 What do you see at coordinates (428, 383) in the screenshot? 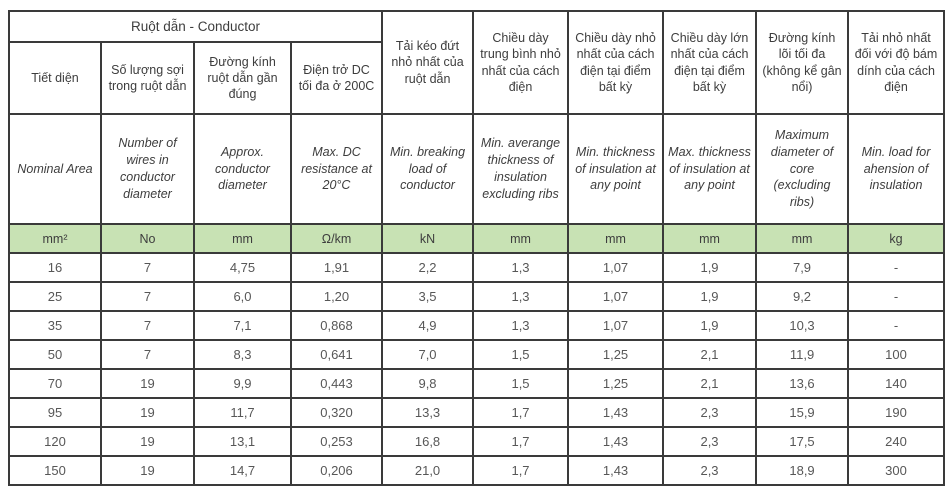
I see `table-cell: 9,8` at bounding box center [428, 383].